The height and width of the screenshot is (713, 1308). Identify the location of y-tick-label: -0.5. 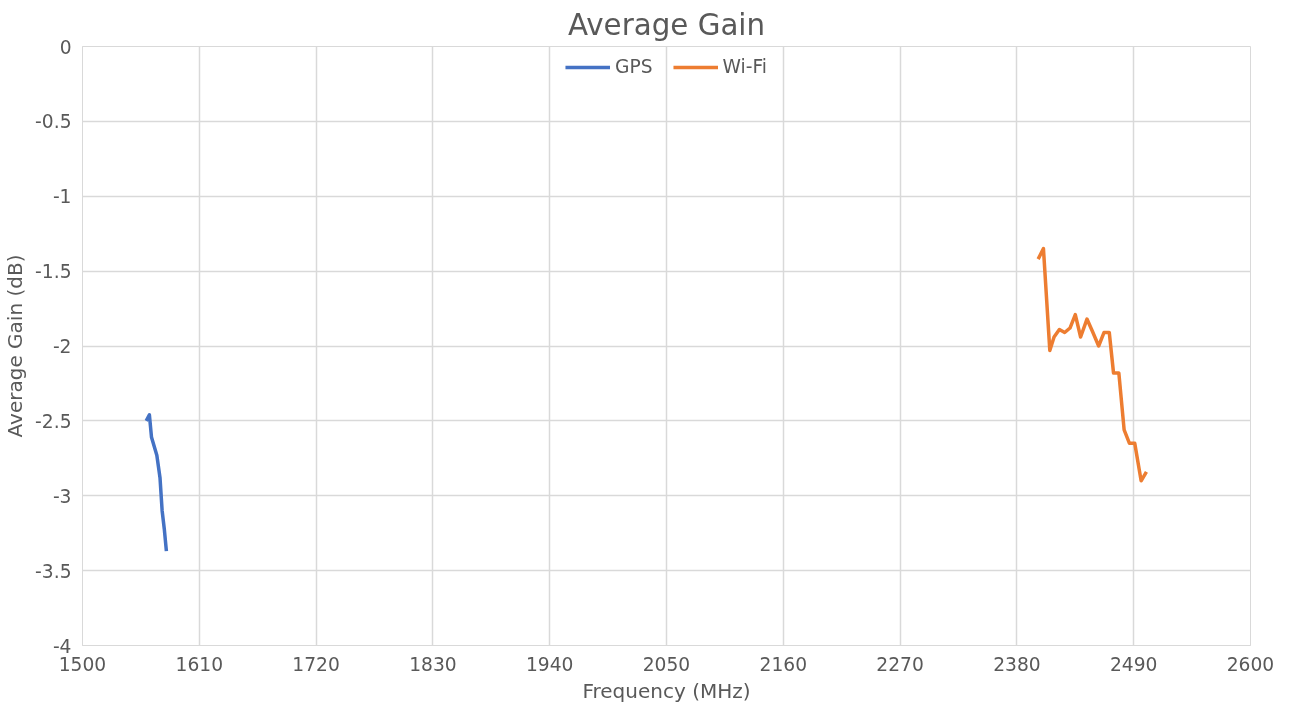
(53, 122).